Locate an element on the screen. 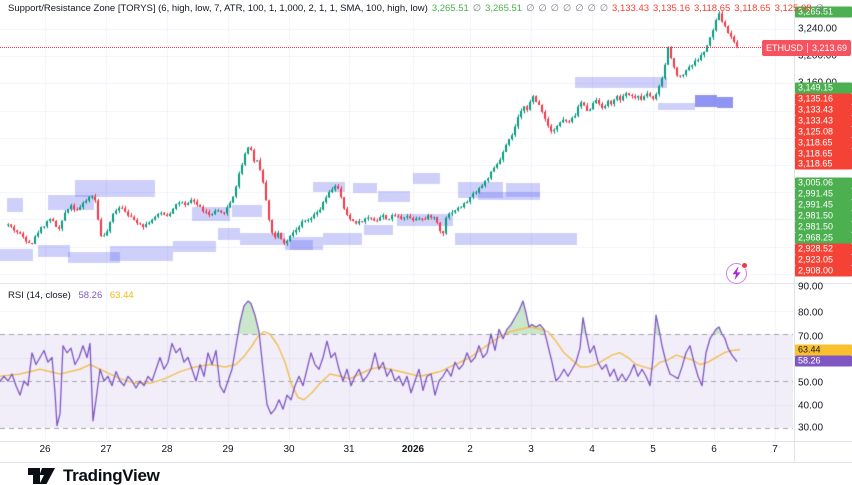 This screenshot has width=852, height=485. time-axis-label: 7 is located at coordinates (775, 449).